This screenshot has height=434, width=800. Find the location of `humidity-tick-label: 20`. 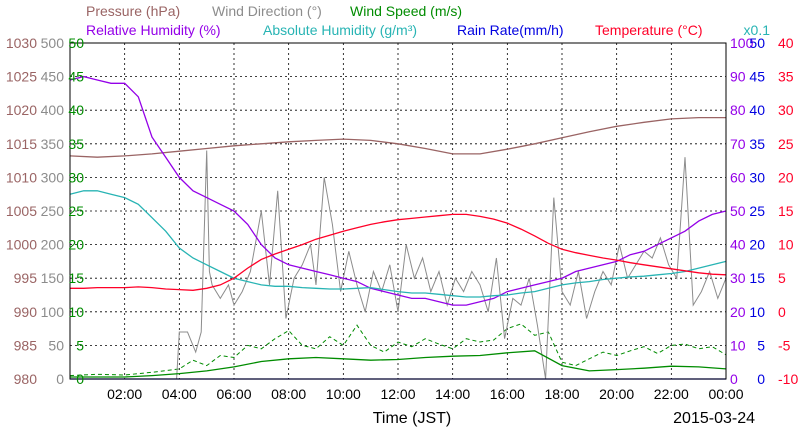

humidity-tick-label: 20 is located at coordinates (738, 312).